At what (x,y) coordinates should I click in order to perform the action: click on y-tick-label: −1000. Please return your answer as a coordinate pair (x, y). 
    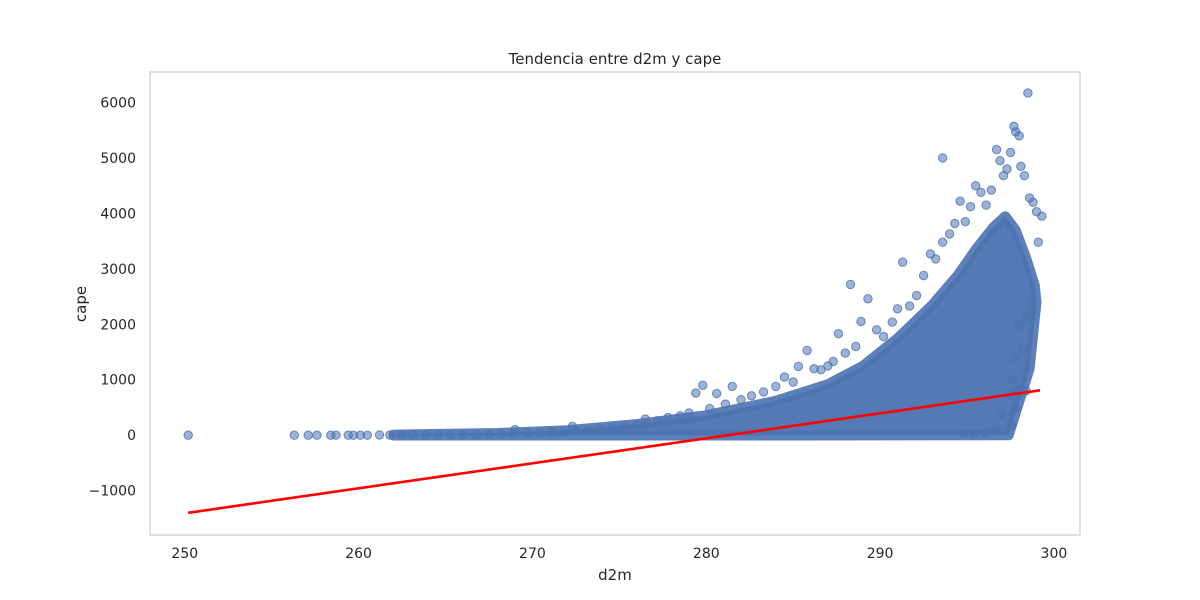
    Looking at the image, I should click on (112, 492).